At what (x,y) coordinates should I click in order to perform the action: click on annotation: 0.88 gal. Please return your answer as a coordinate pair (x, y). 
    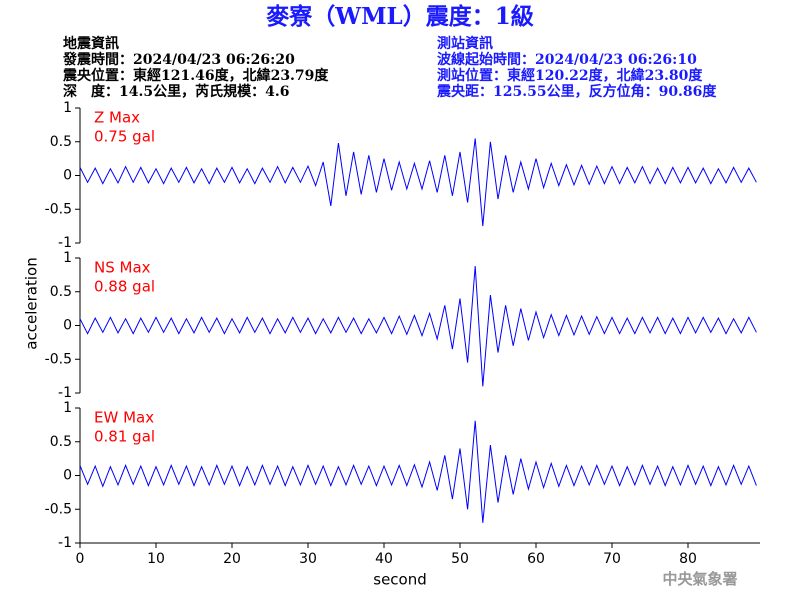
    Looking at the image, I should click on (124, 287).